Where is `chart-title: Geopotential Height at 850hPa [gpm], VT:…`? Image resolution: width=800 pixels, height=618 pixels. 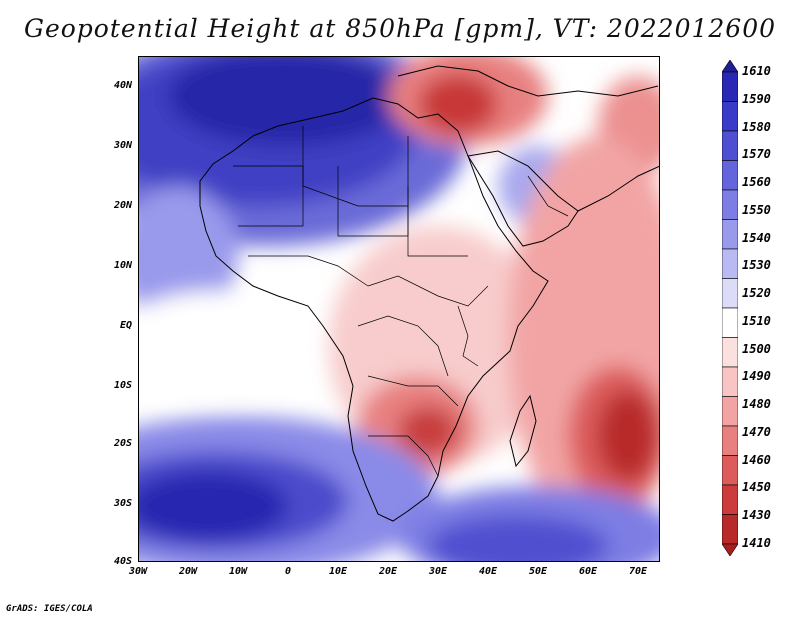
chart-title: Geopotential Height at 850hPa [gpm], VT:… is located at coordinates (400, 28).